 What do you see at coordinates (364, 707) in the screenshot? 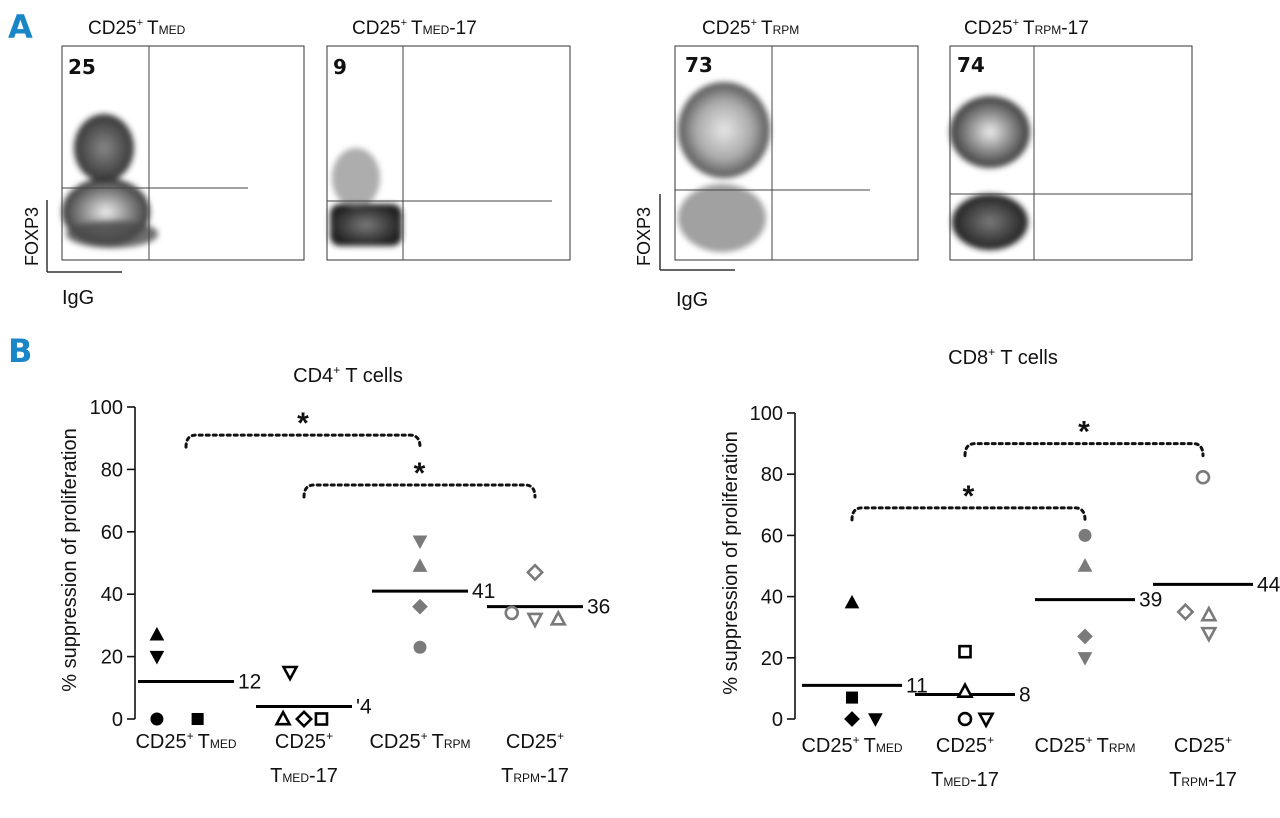
I see `mean-value-label: '4` at bounding box center [364, 707].